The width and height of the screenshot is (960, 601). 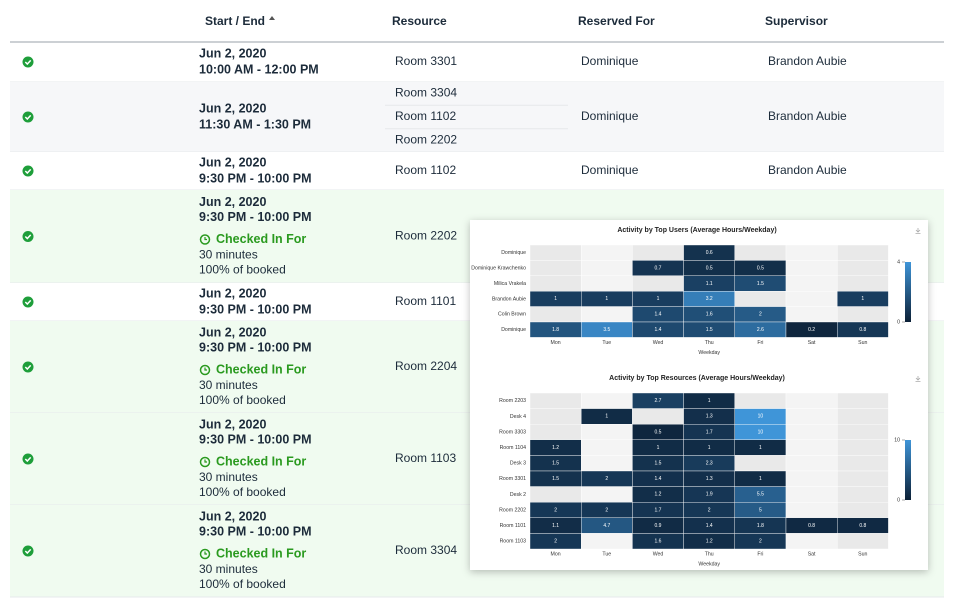 I want to click on cell-value: 1.3, so click(x=709, y=479).